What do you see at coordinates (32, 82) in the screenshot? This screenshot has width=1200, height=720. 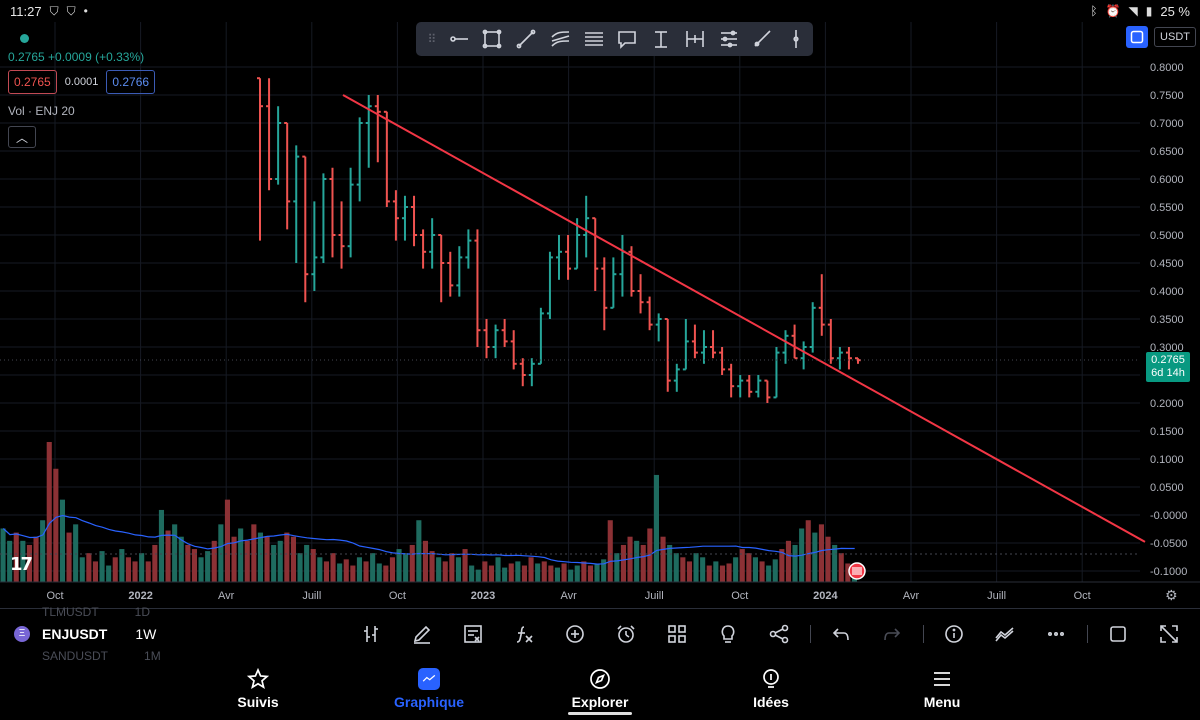 I see `sell-button: 0.2765` at bounding box center [32, 82].